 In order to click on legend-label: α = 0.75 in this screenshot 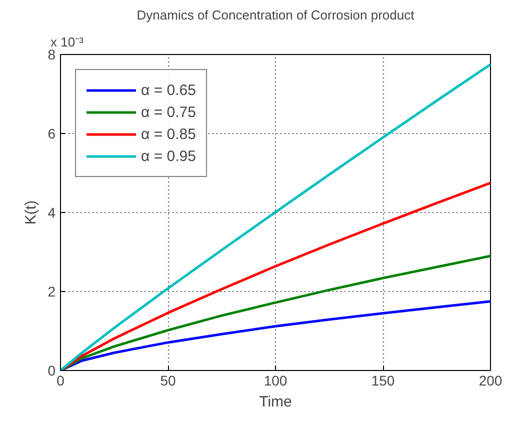, I will do `click(168, 112)`.